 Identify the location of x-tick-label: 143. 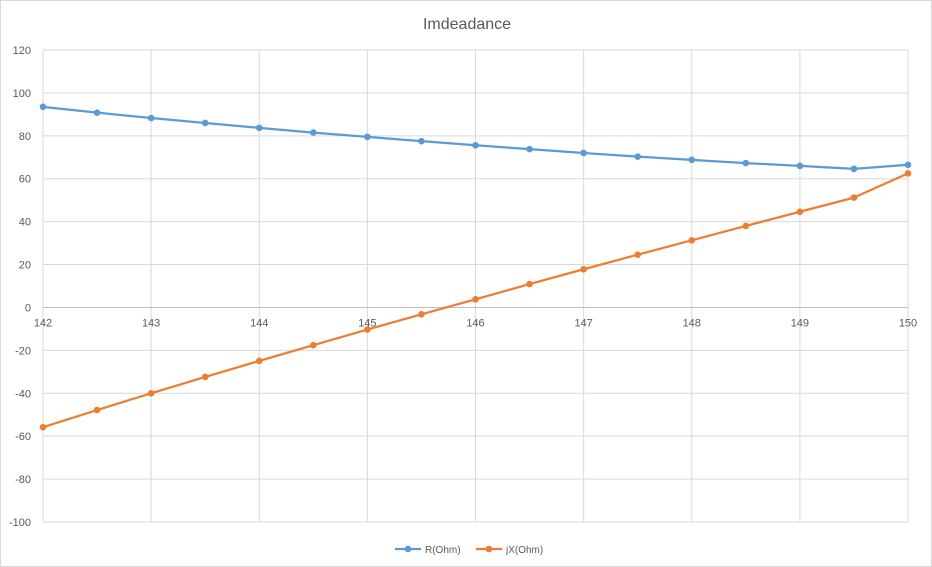
(151, 323).